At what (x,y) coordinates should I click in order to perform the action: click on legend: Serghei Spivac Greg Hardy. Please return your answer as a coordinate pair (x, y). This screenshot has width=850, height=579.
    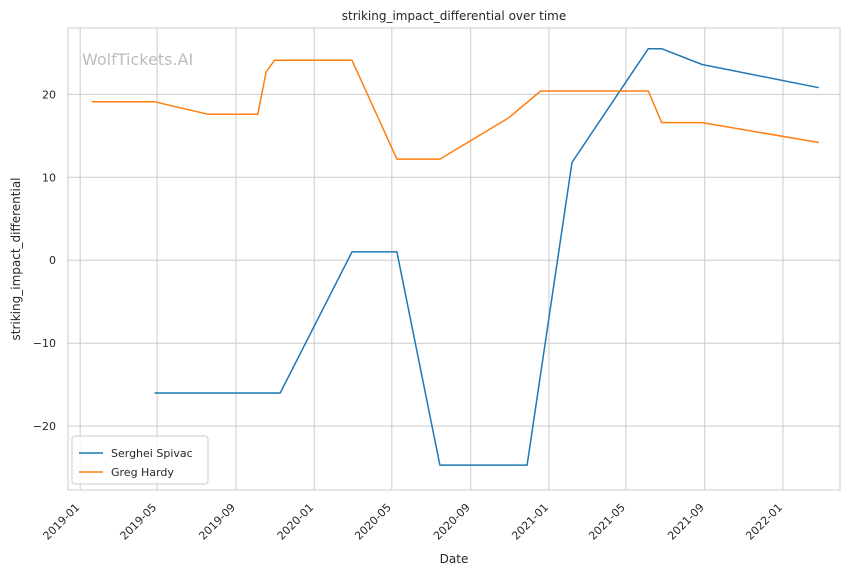
    Looking at the image, I should click on (140, 460).